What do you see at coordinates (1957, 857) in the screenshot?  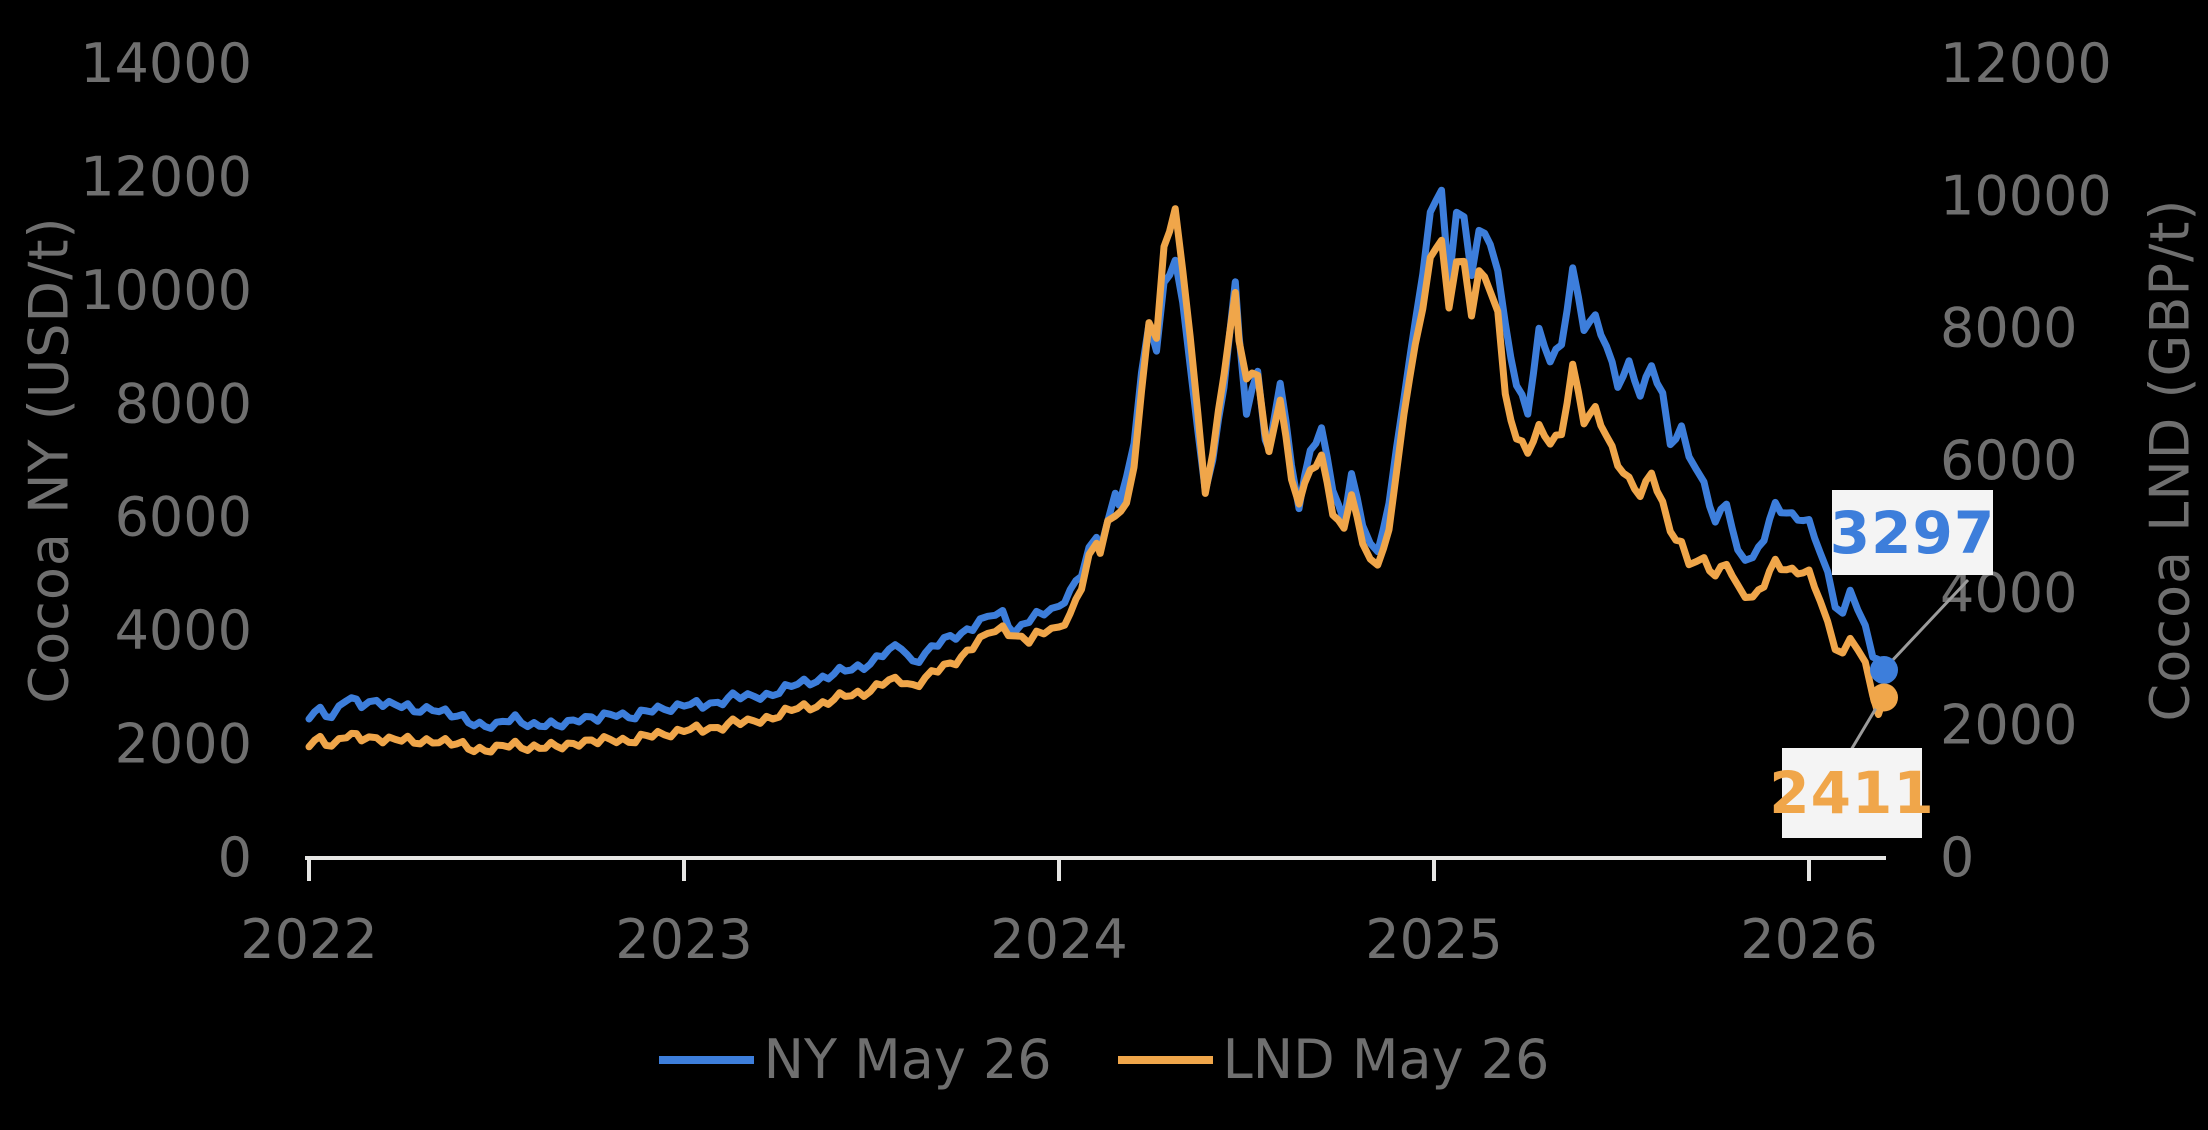 I see `y-right-tick-label: 0` at bounding box center [1957, 857].